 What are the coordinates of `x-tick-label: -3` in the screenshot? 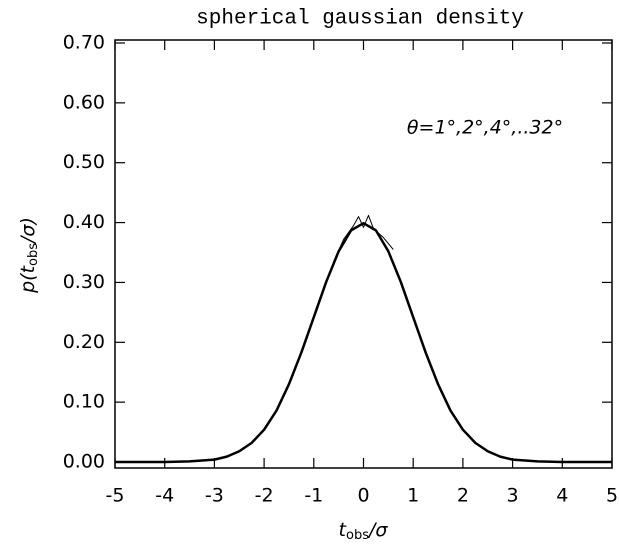 It's located at (214, 496).